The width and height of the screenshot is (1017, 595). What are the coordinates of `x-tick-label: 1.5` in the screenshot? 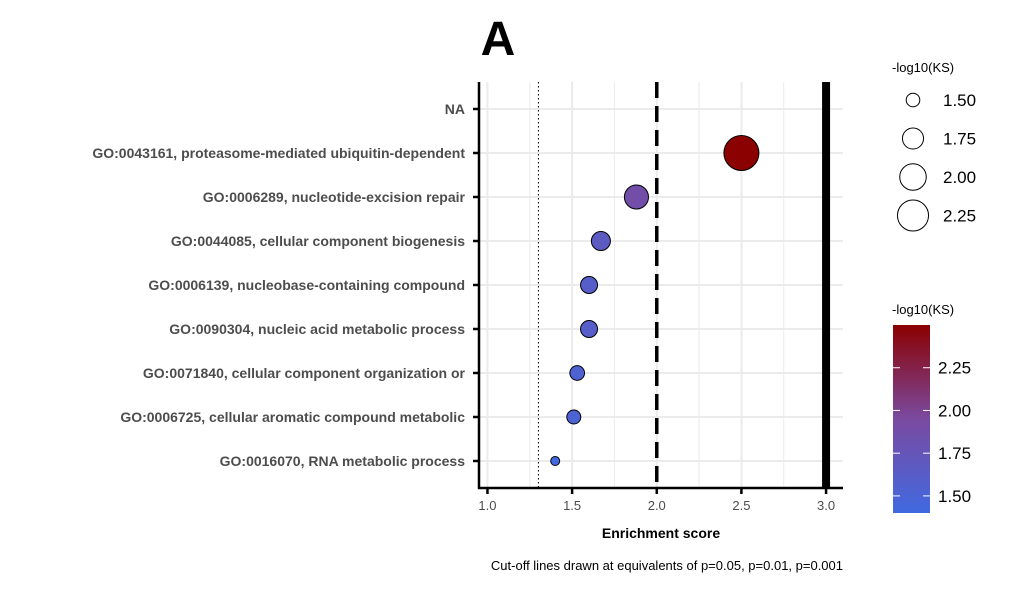 It's located at (572, 505).